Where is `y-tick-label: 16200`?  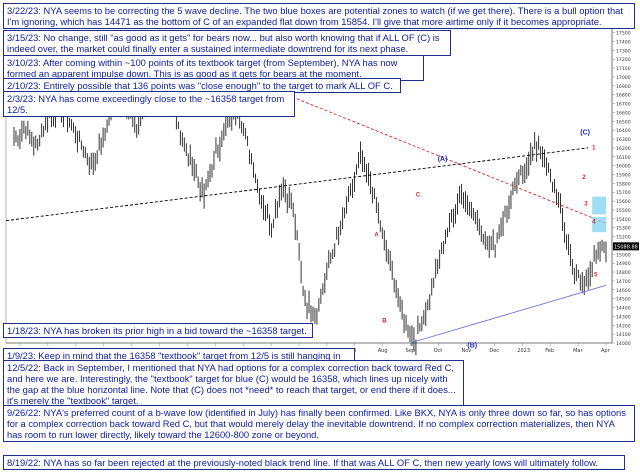
y-tick-label: 16200 is located at coordinates (623, 149).